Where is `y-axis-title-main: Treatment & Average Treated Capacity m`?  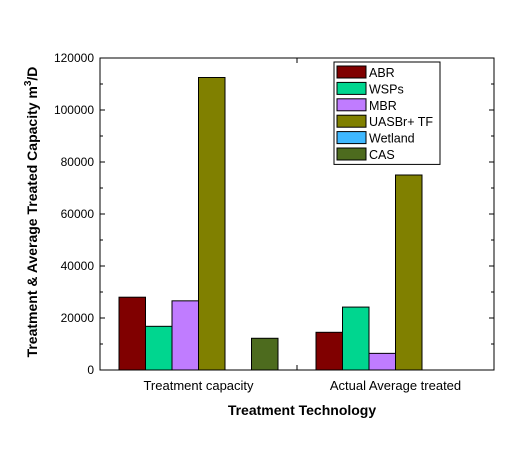
y-axis-title-main: Treatment & Average Treated Capacity m is located at coordinates (32, 221).